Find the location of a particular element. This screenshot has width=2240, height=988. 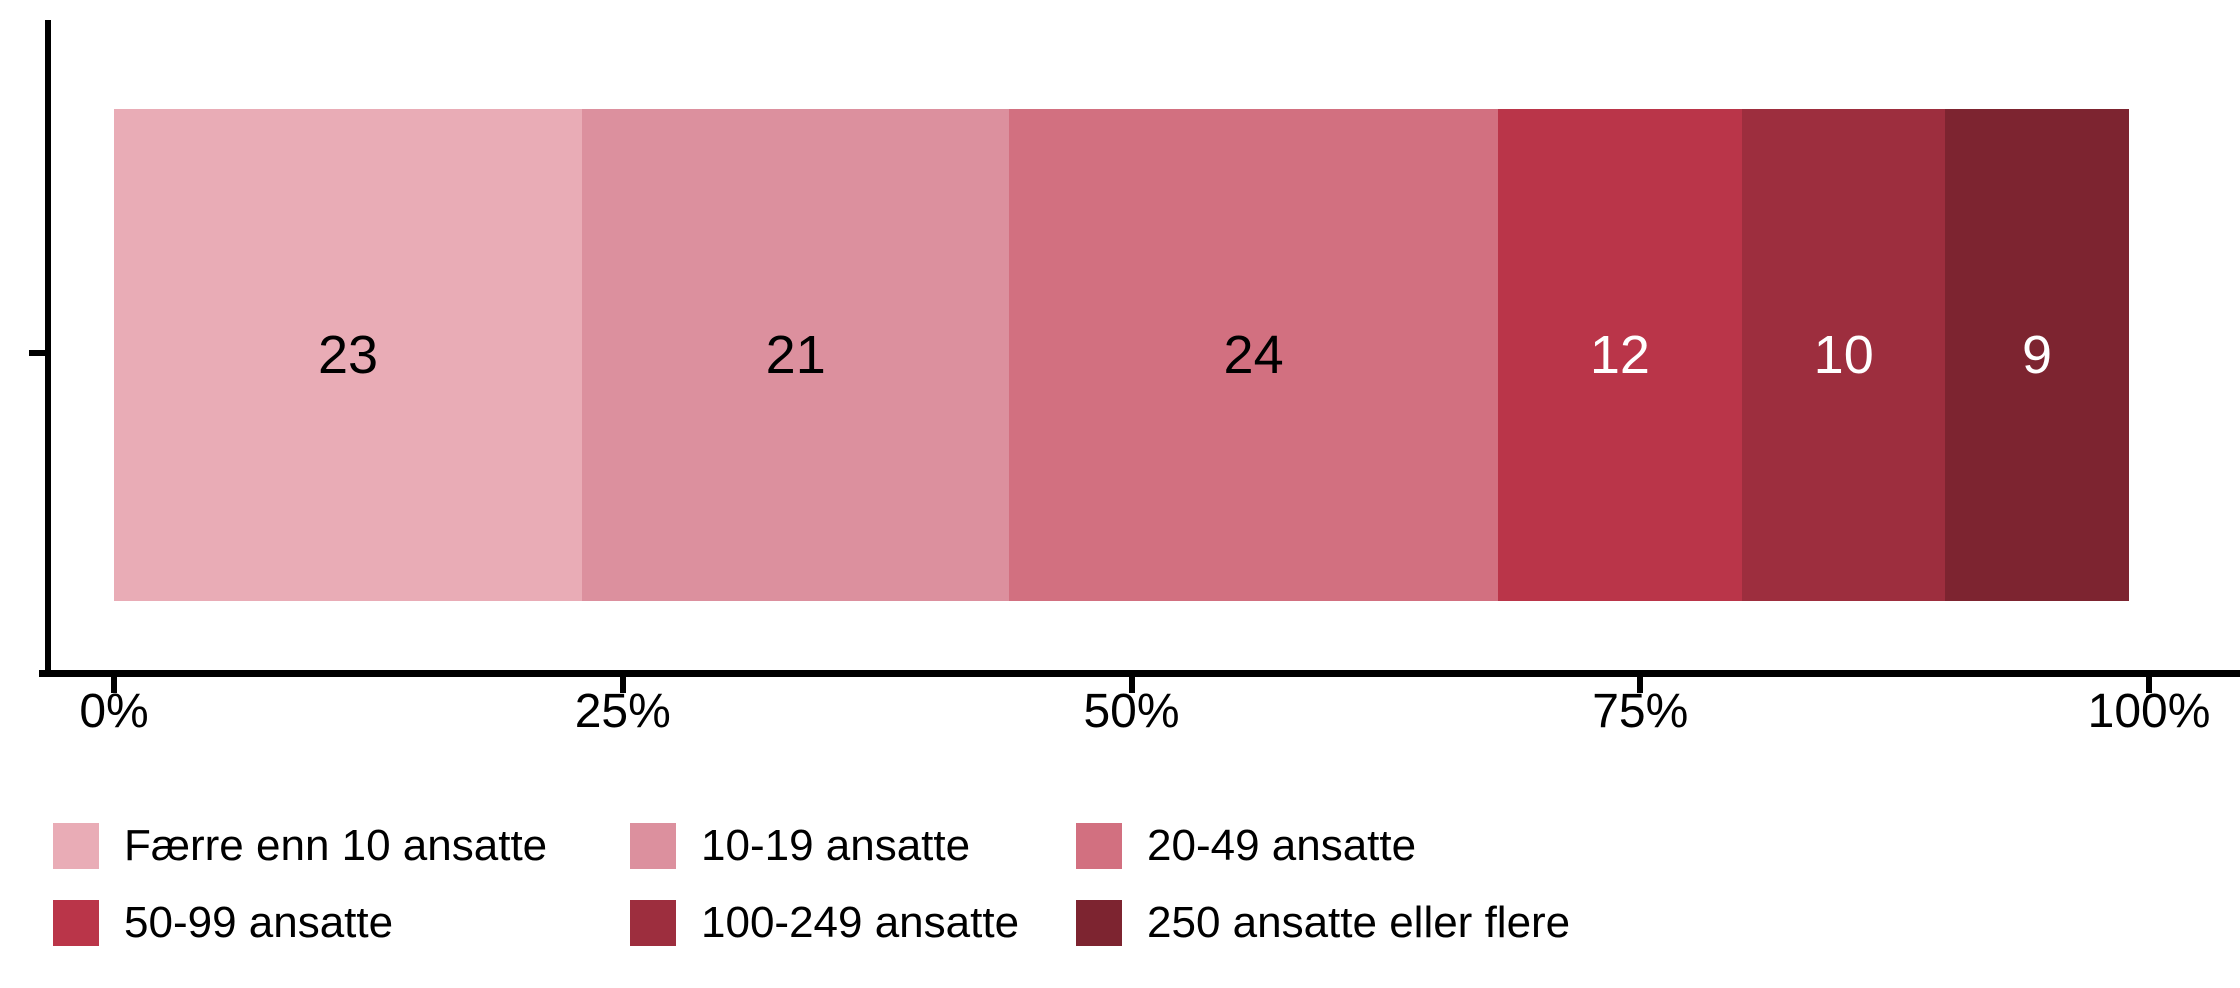

bar-segment-20-49-ansatte: 24 is located at coordinates (1253, 355).